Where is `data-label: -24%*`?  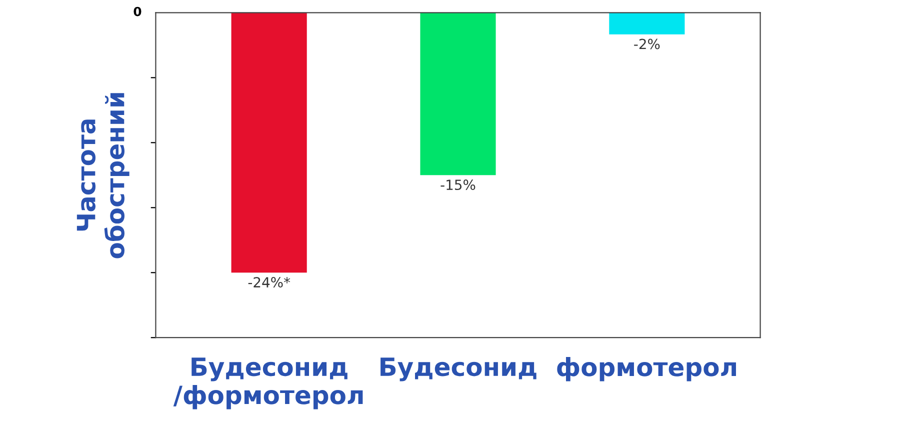
data-label: -24%* is located at coordinates (269, 282).